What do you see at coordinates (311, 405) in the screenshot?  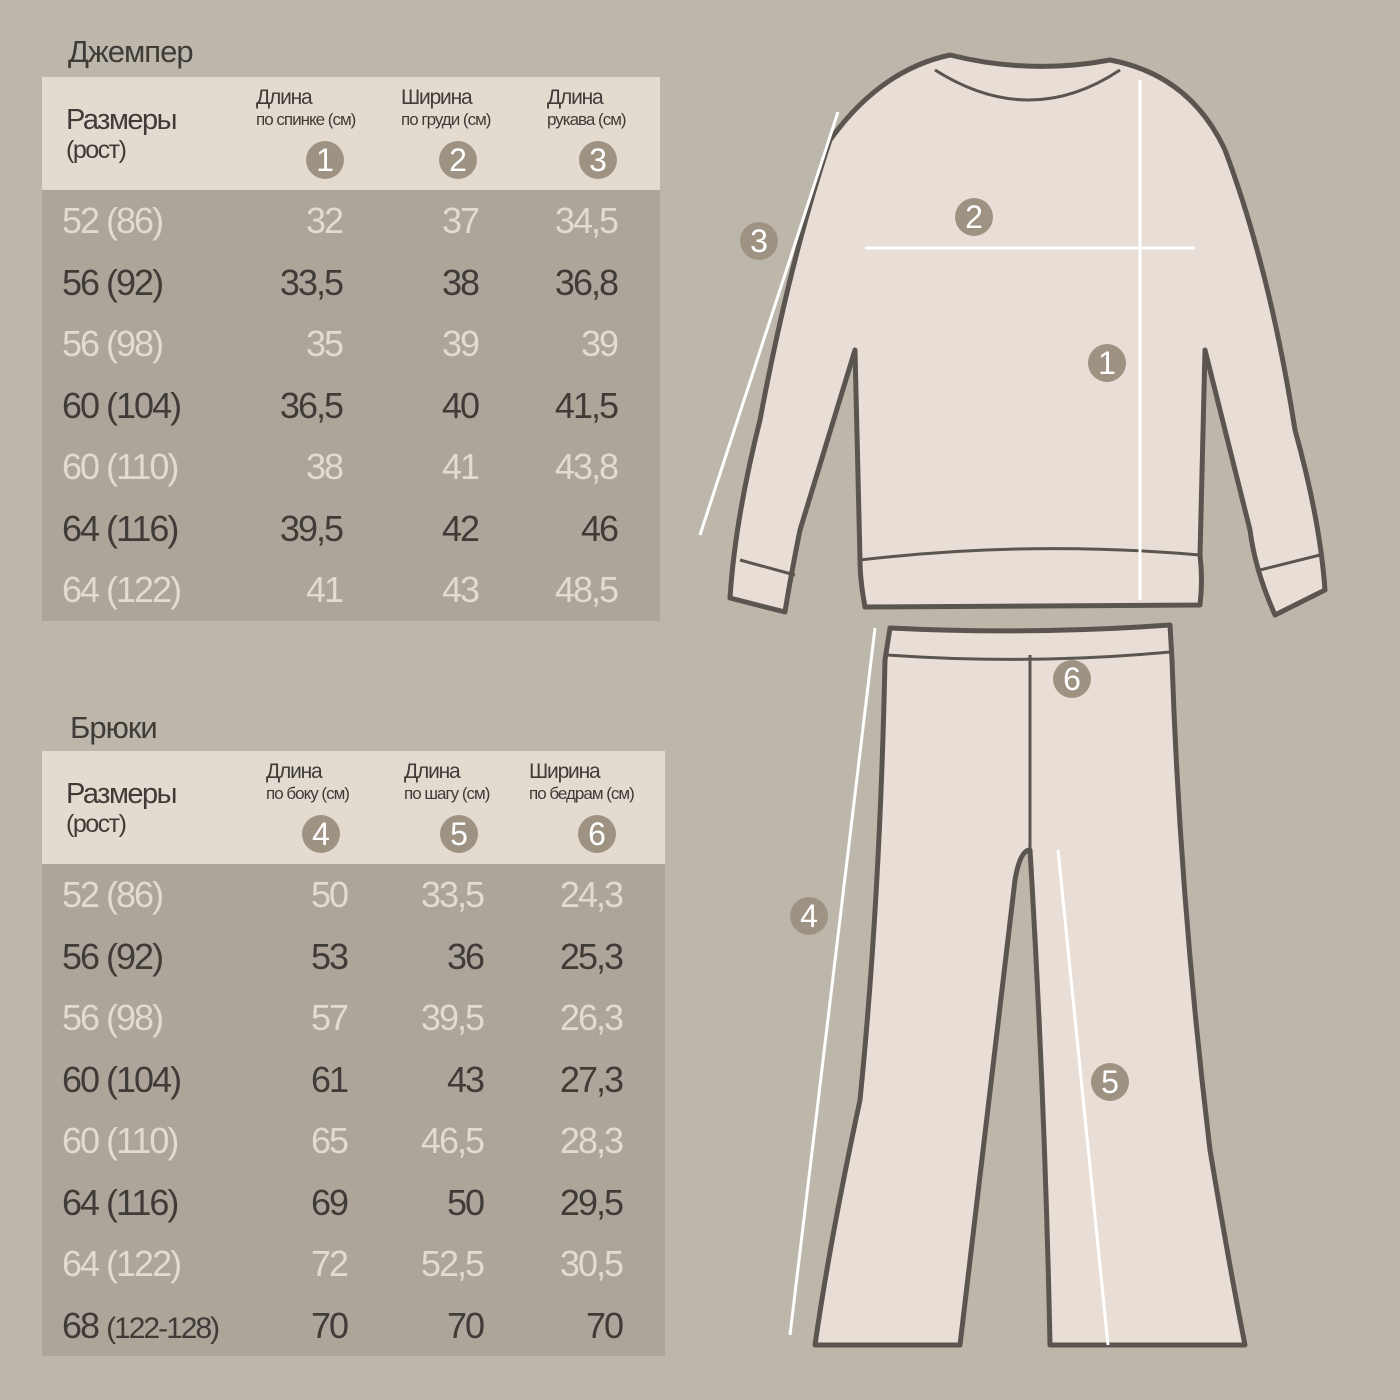 I see `value-cell: 36,5` at bounding box center [311, 405].